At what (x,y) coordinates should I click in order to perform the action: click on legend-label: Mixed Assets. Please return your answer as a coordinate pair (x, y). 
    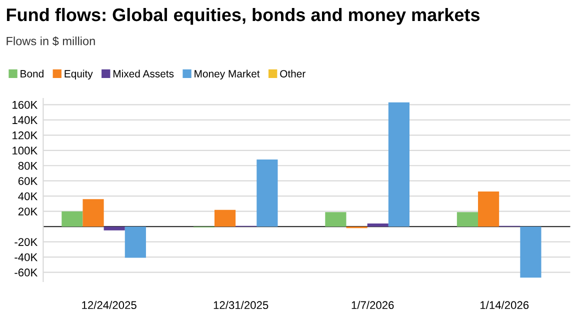
    Looking at the image, I should click on (144, 74).